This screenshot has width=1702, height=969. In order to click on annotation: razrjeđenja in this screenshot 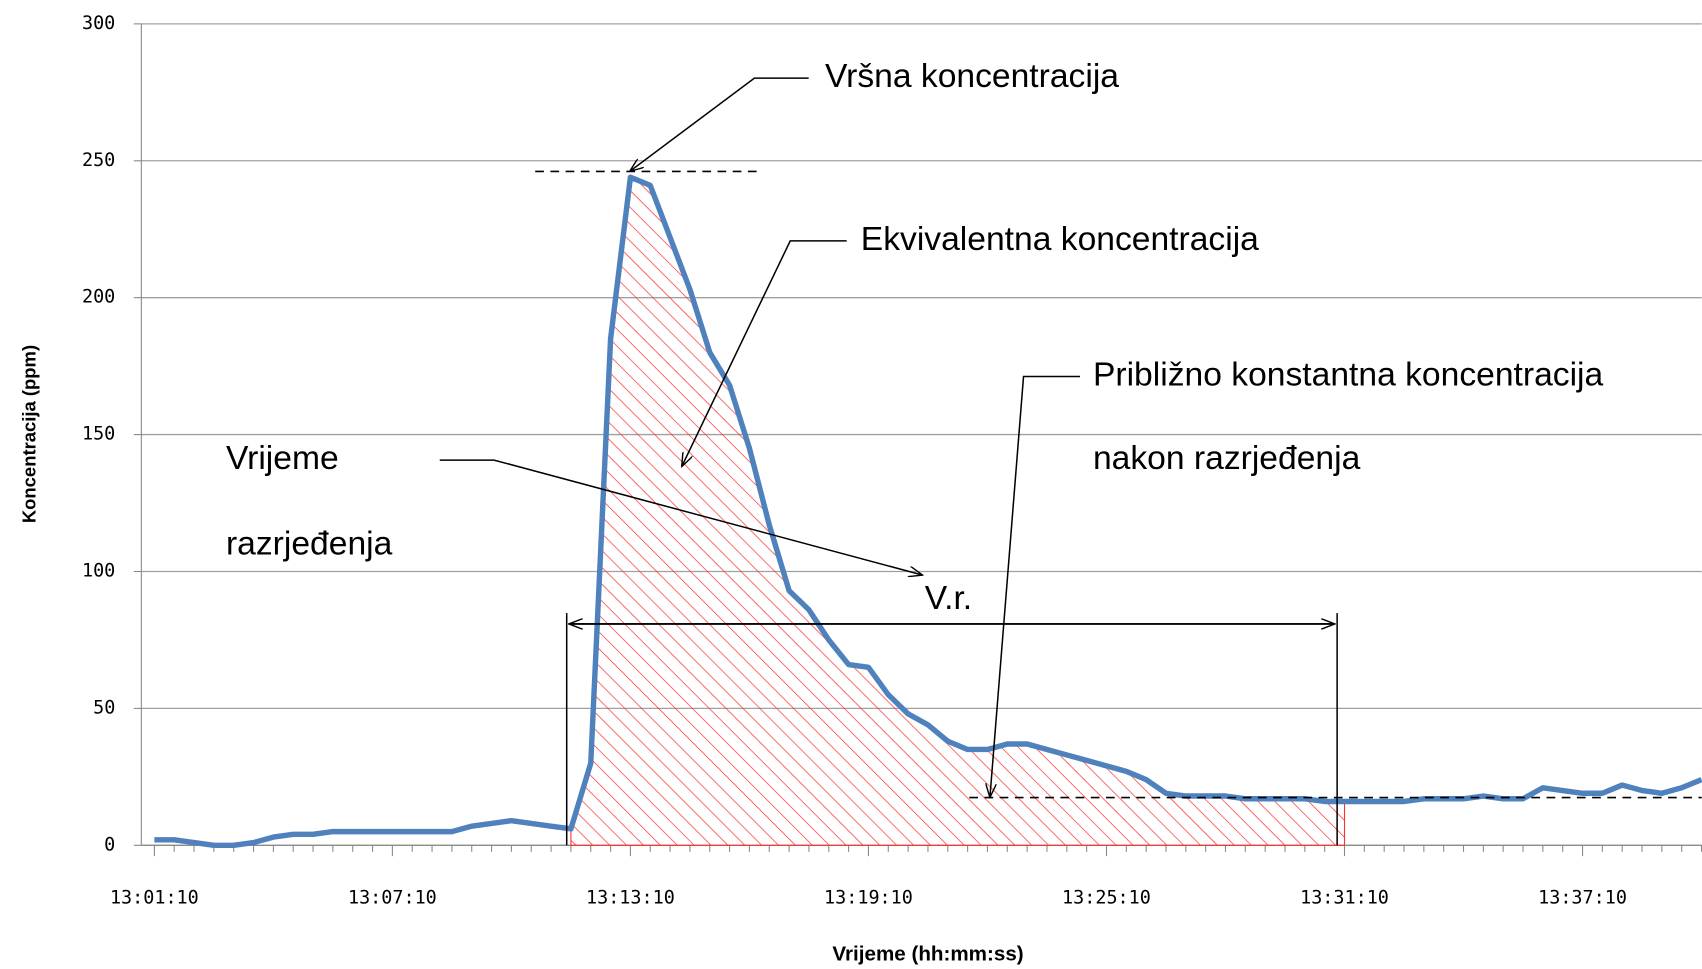, I will do `click(309, 544)`.